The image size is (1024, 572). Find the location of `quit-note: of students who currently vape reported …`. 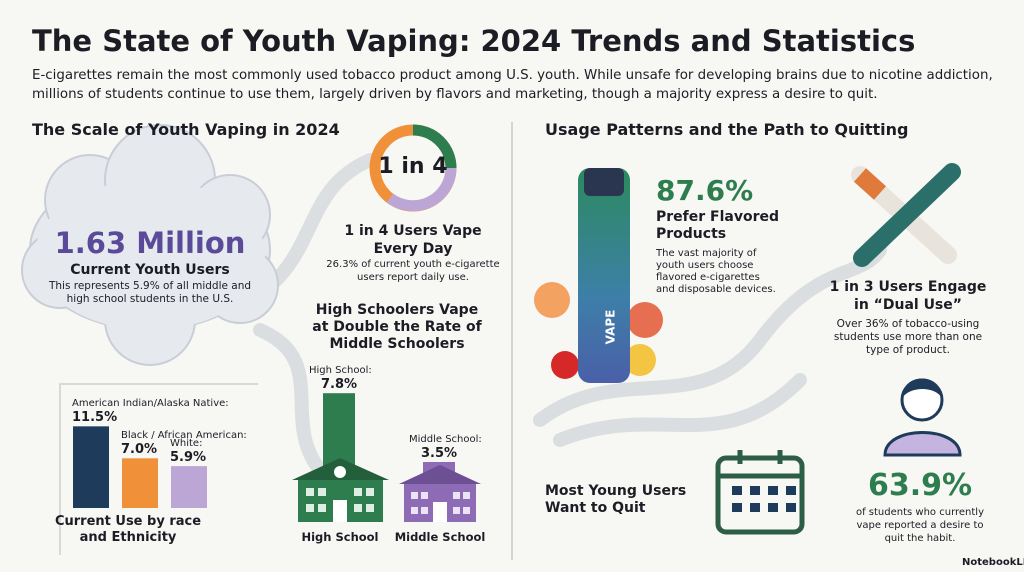

quit-note: of students who currently vape reported … is located at coordinates (920, 525).